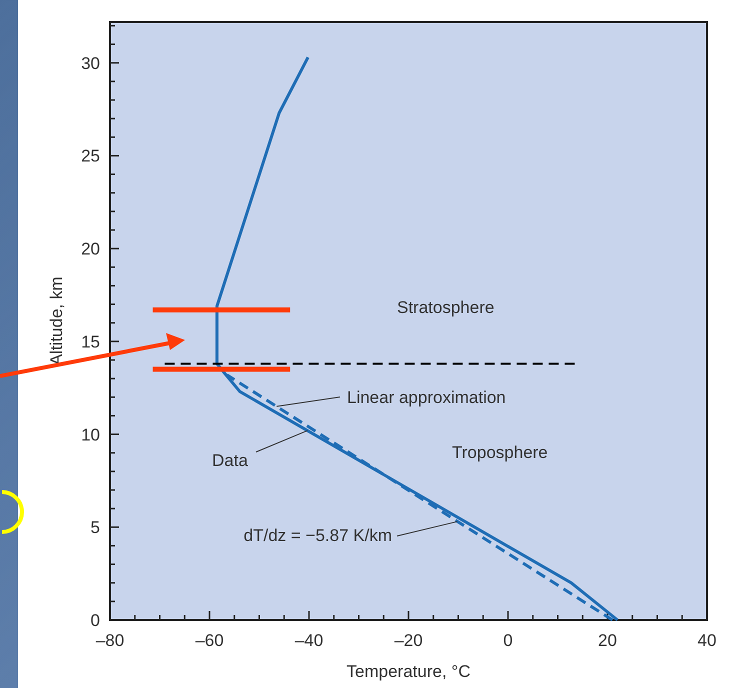  I want to click on x-tick-label: 40, so click(707, 640).